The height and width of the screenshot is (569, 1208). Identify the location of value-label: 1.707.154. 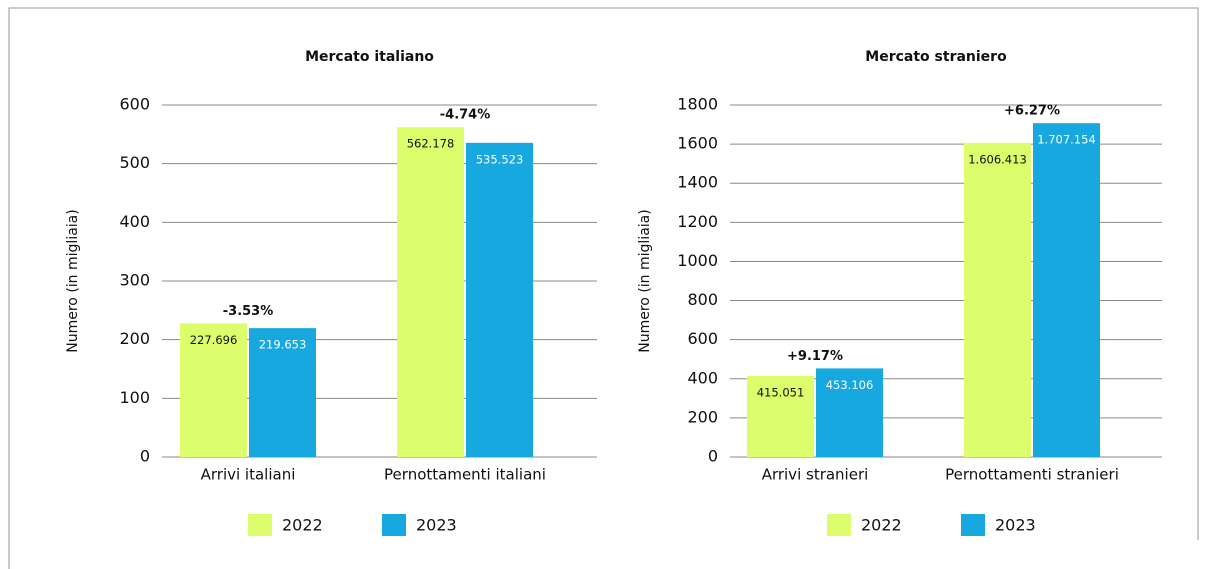
(1066, 140).